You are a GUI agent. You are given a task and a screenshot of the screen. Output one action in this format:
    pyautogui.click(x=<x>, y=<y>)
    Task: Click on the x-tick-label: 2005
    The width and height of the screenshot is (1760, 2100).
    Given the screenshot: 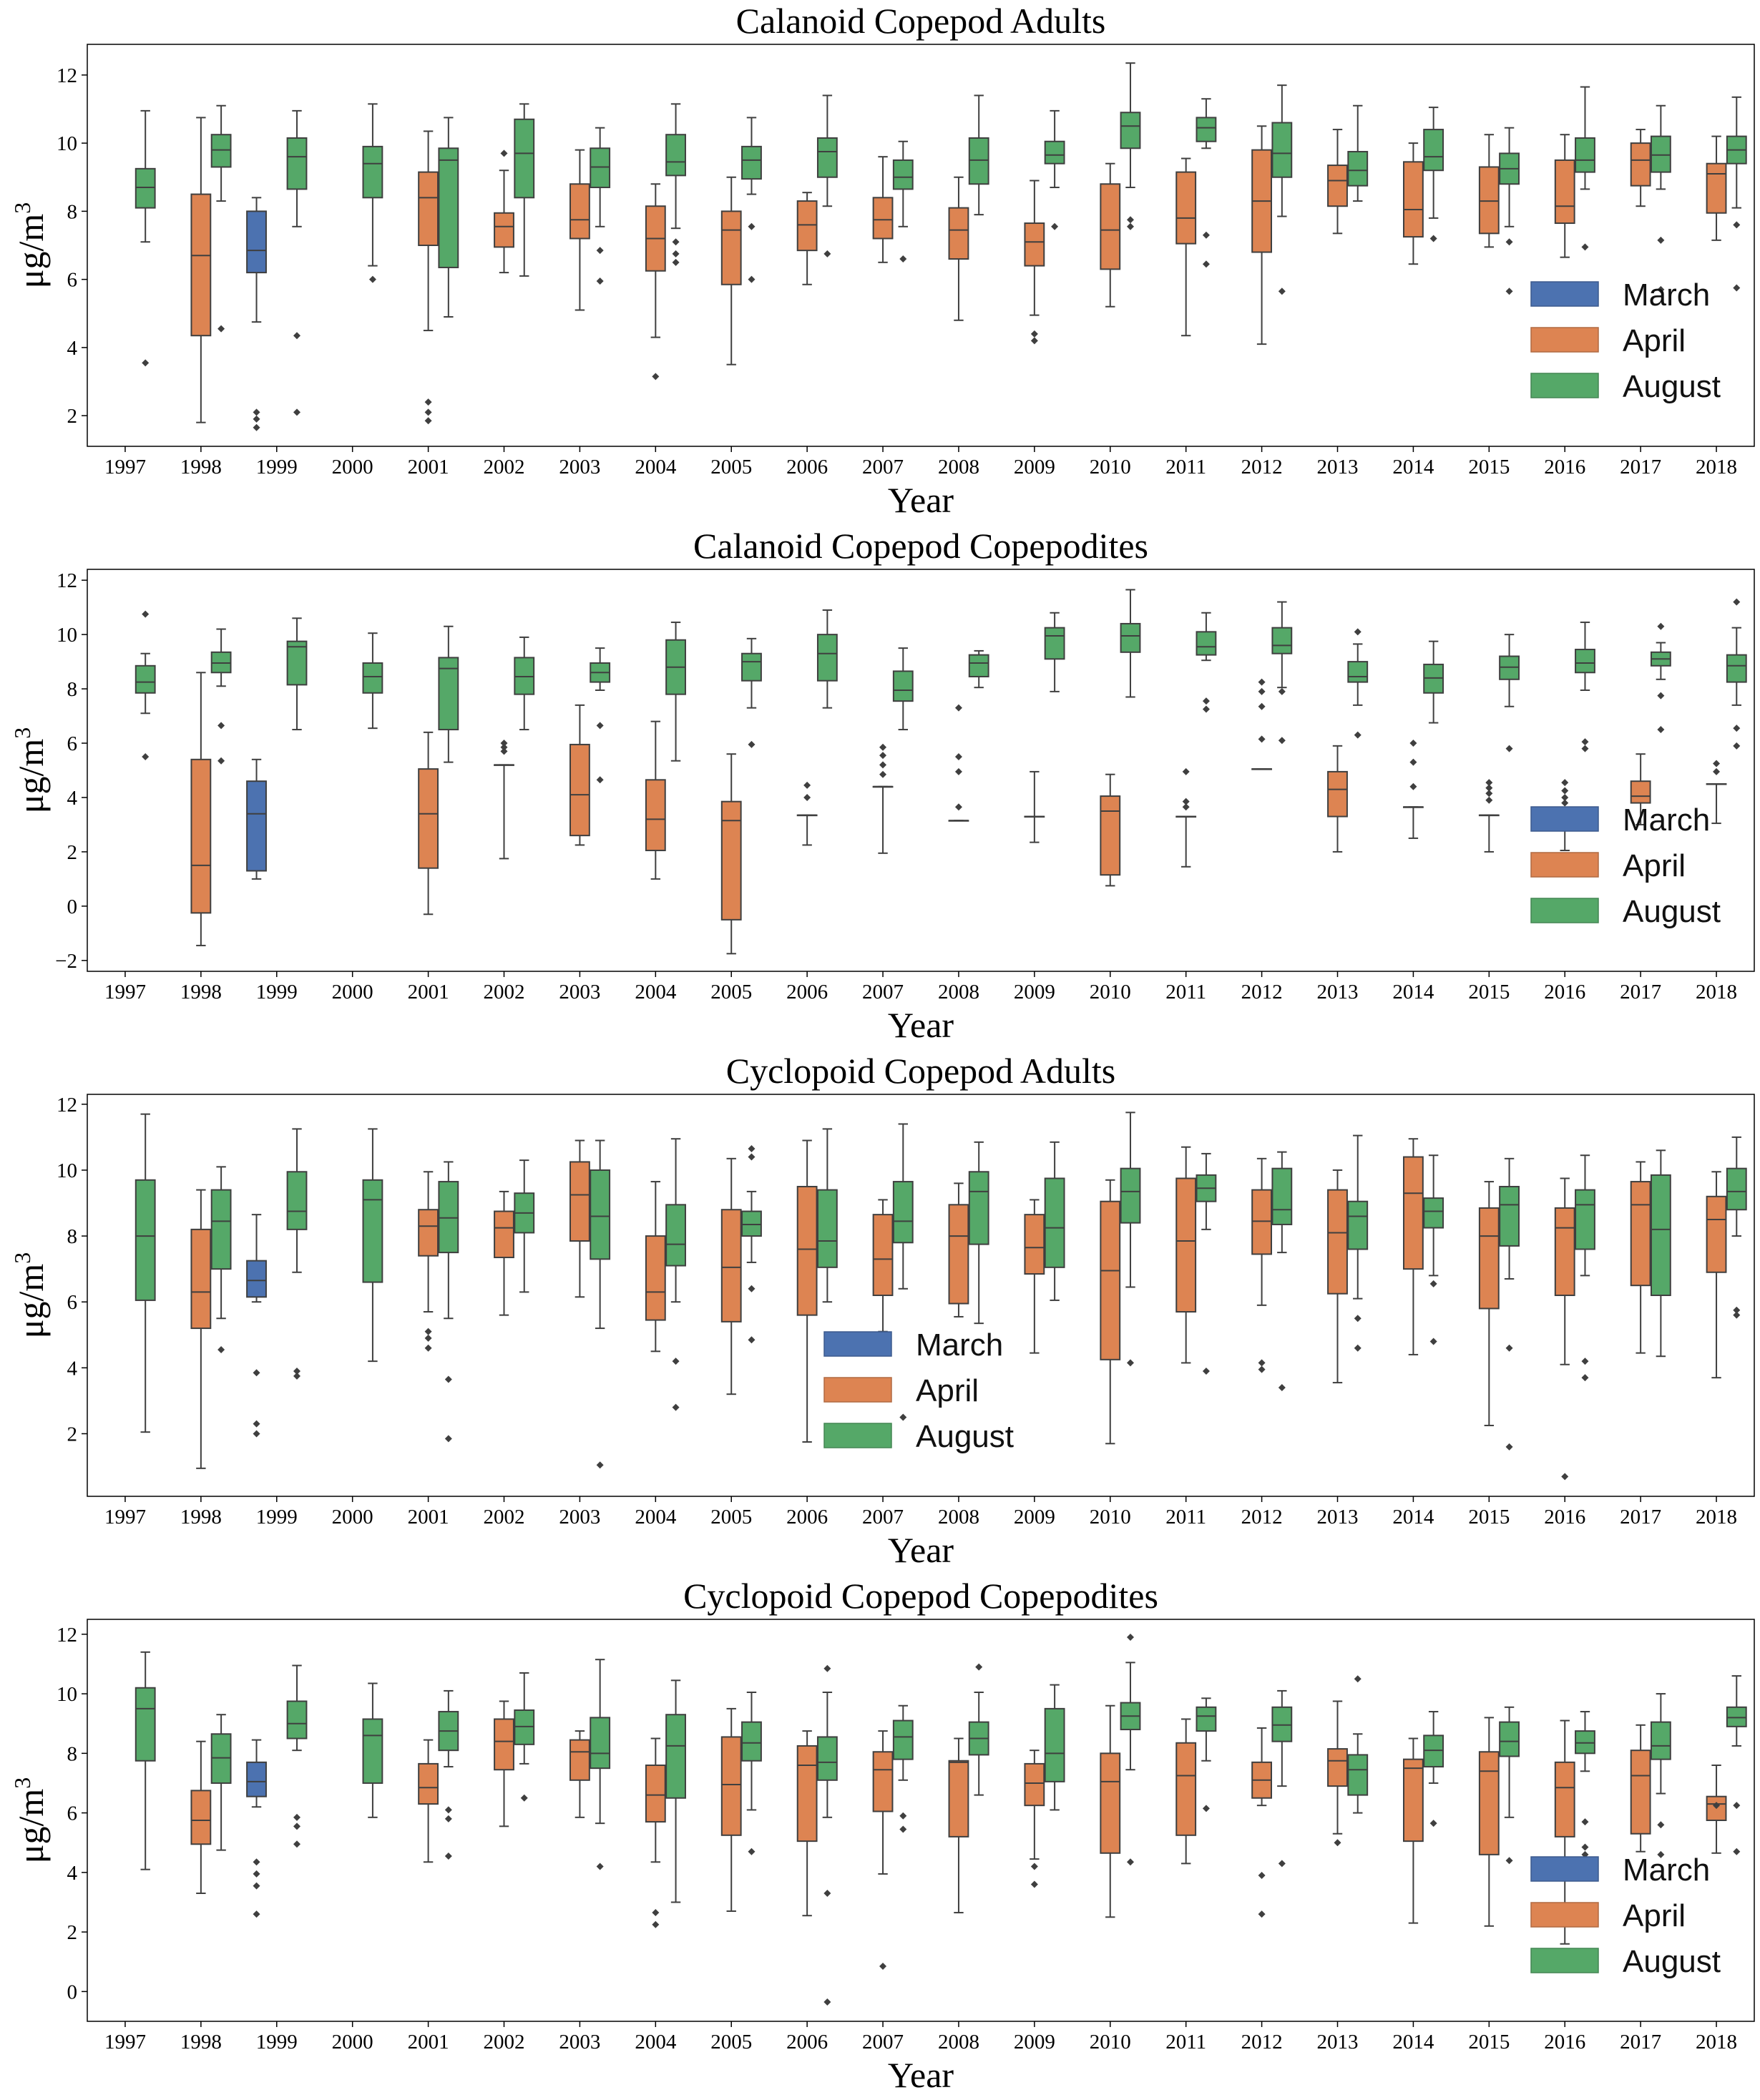 What is the action you would take?
    pyautogui.click(x=731, y=2042)
    